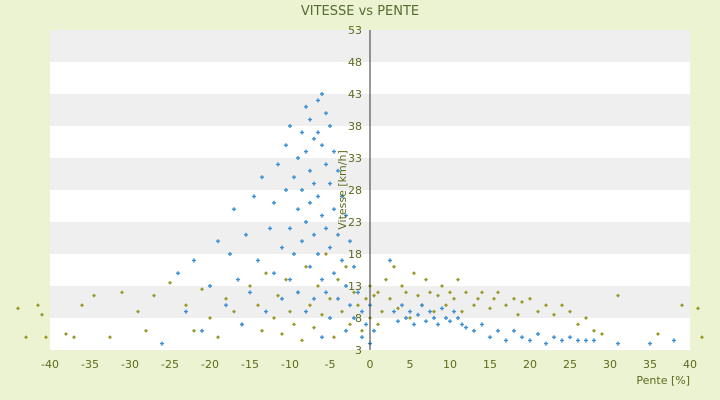  What do you see at coordinates (250, 364) in the screenshot?
I see `x-tick-label: -15` at bounding box center [250, 364].